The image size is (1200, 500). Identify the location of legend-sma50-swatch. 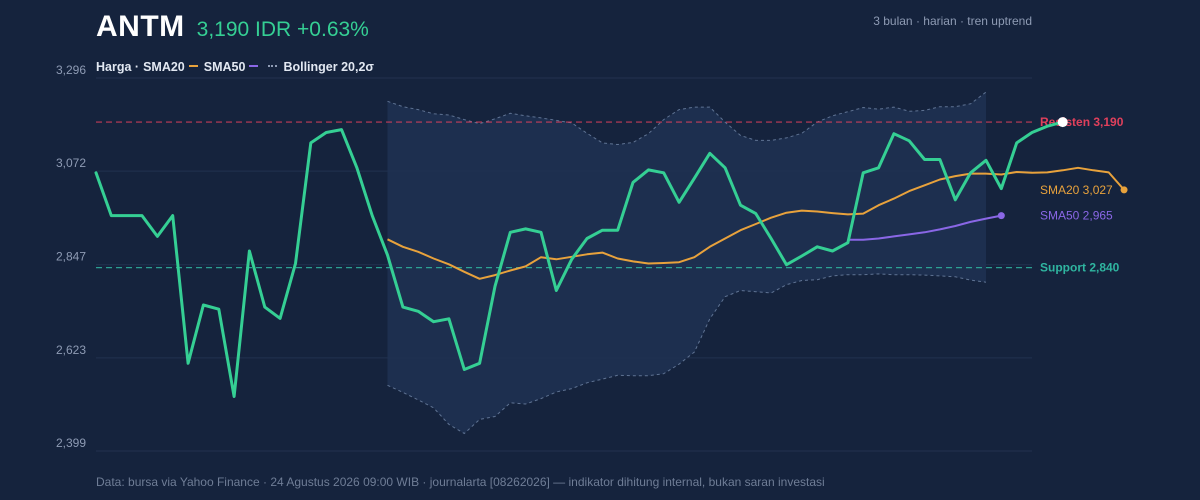
(254, 66).